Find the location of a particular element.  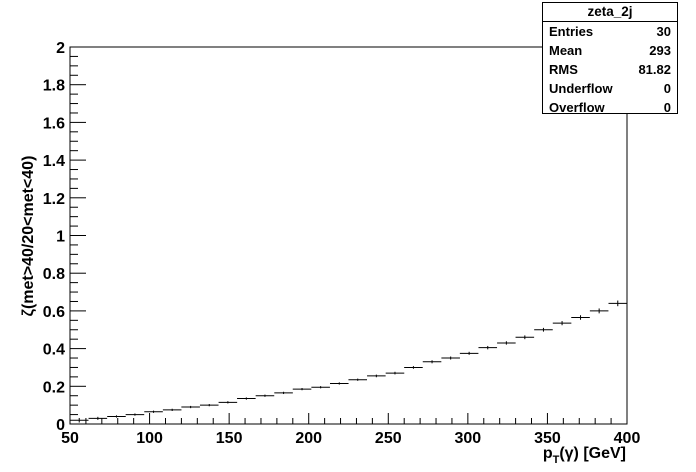

x-tick-label: 300 is located at coordinates (468, 438).